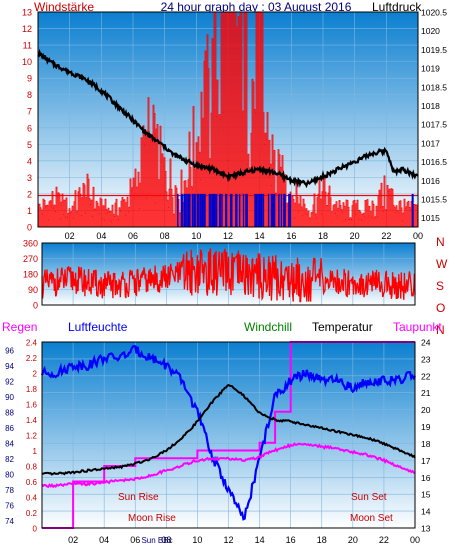  What do you see at coordinates (29, 112) in the screenshot?
I see `tick-label: 7` at bounding box center [29, 112].